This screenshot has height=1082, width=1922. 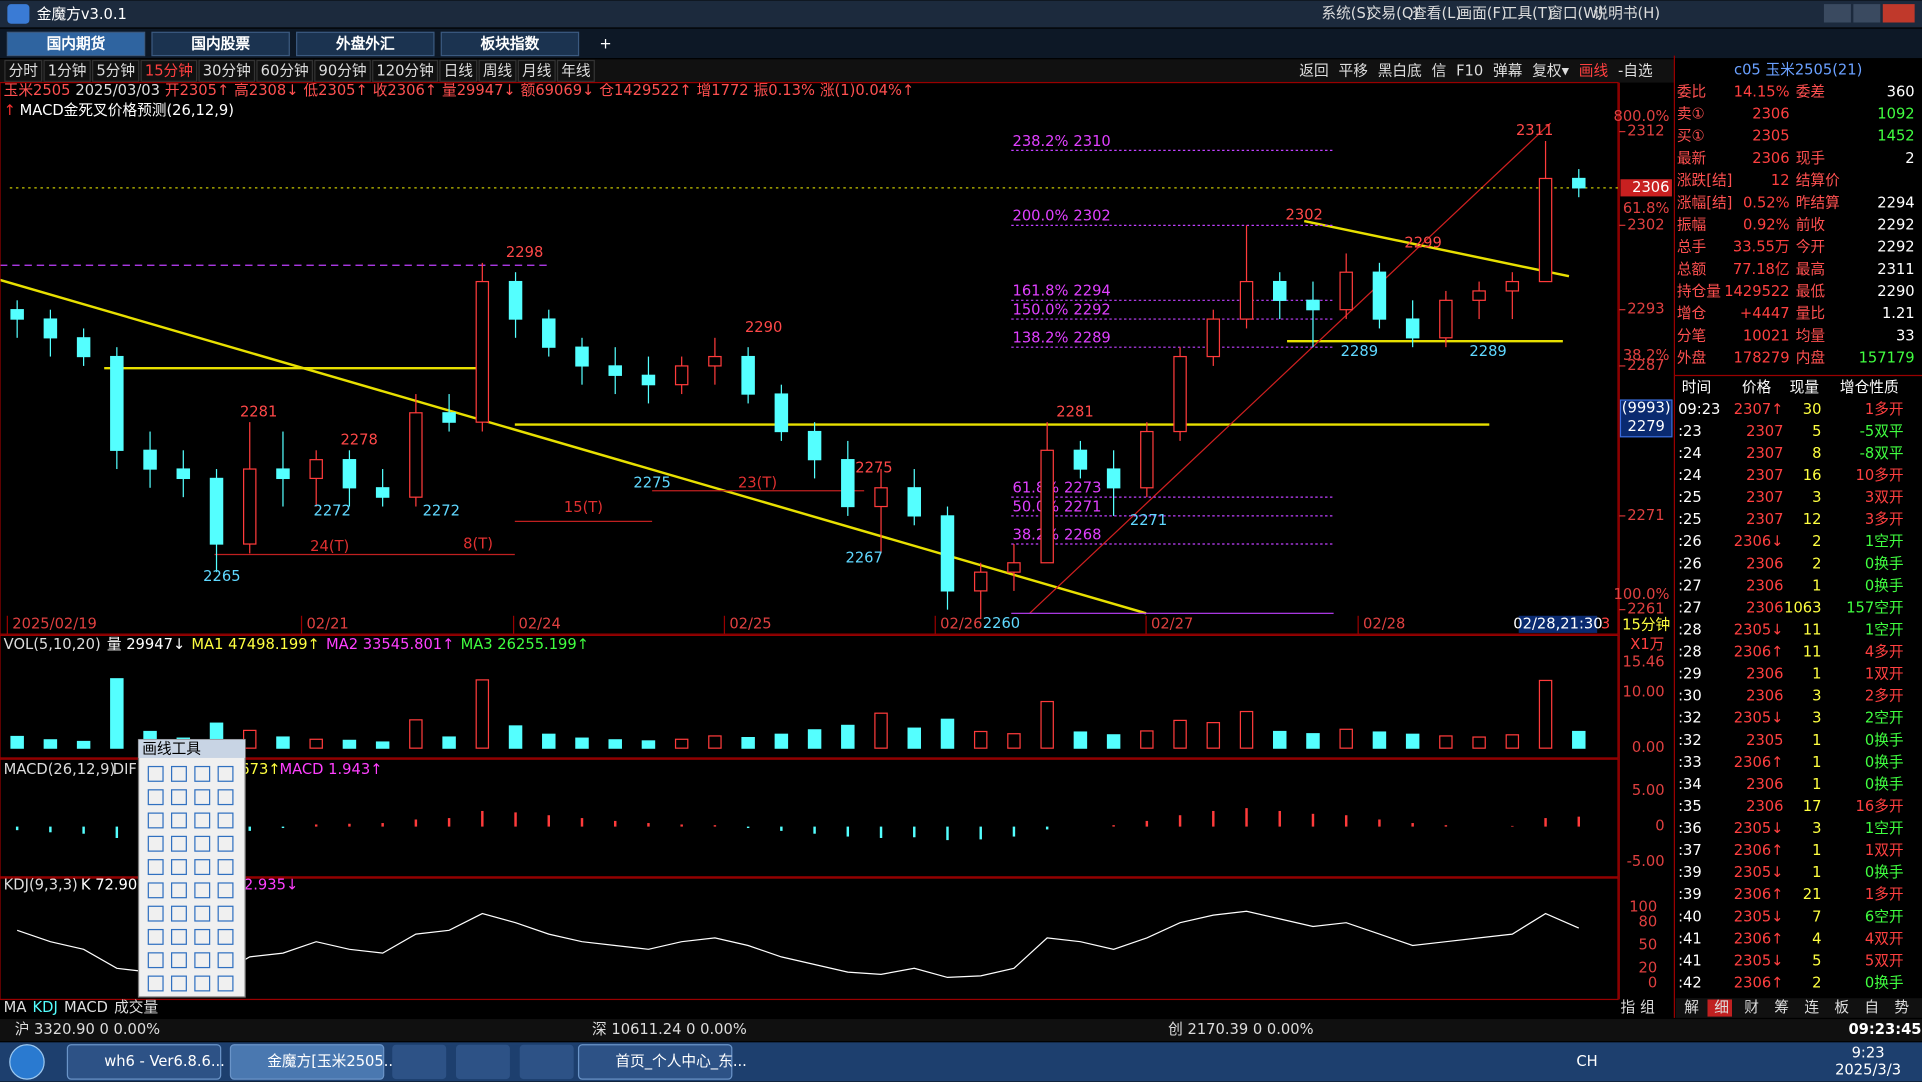 I want to click on period-button: 1分钟, so click(x=67, y=71).